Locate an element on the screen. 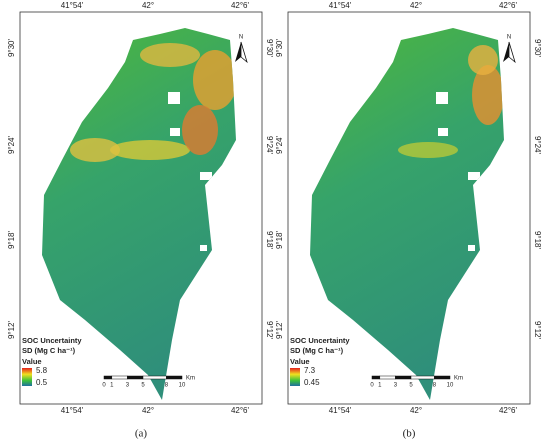  legend-max: 5.8 is located at coordinates (42, 370).